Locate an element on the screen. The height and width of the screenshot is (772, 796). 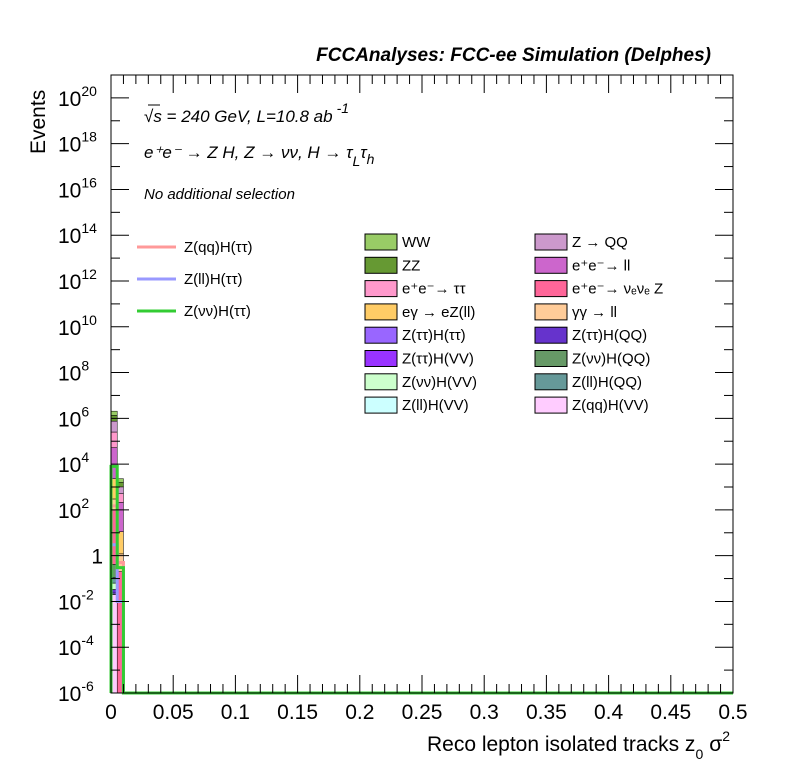
y-tick-label: 10⁶ is located at coordinates (73, 417).